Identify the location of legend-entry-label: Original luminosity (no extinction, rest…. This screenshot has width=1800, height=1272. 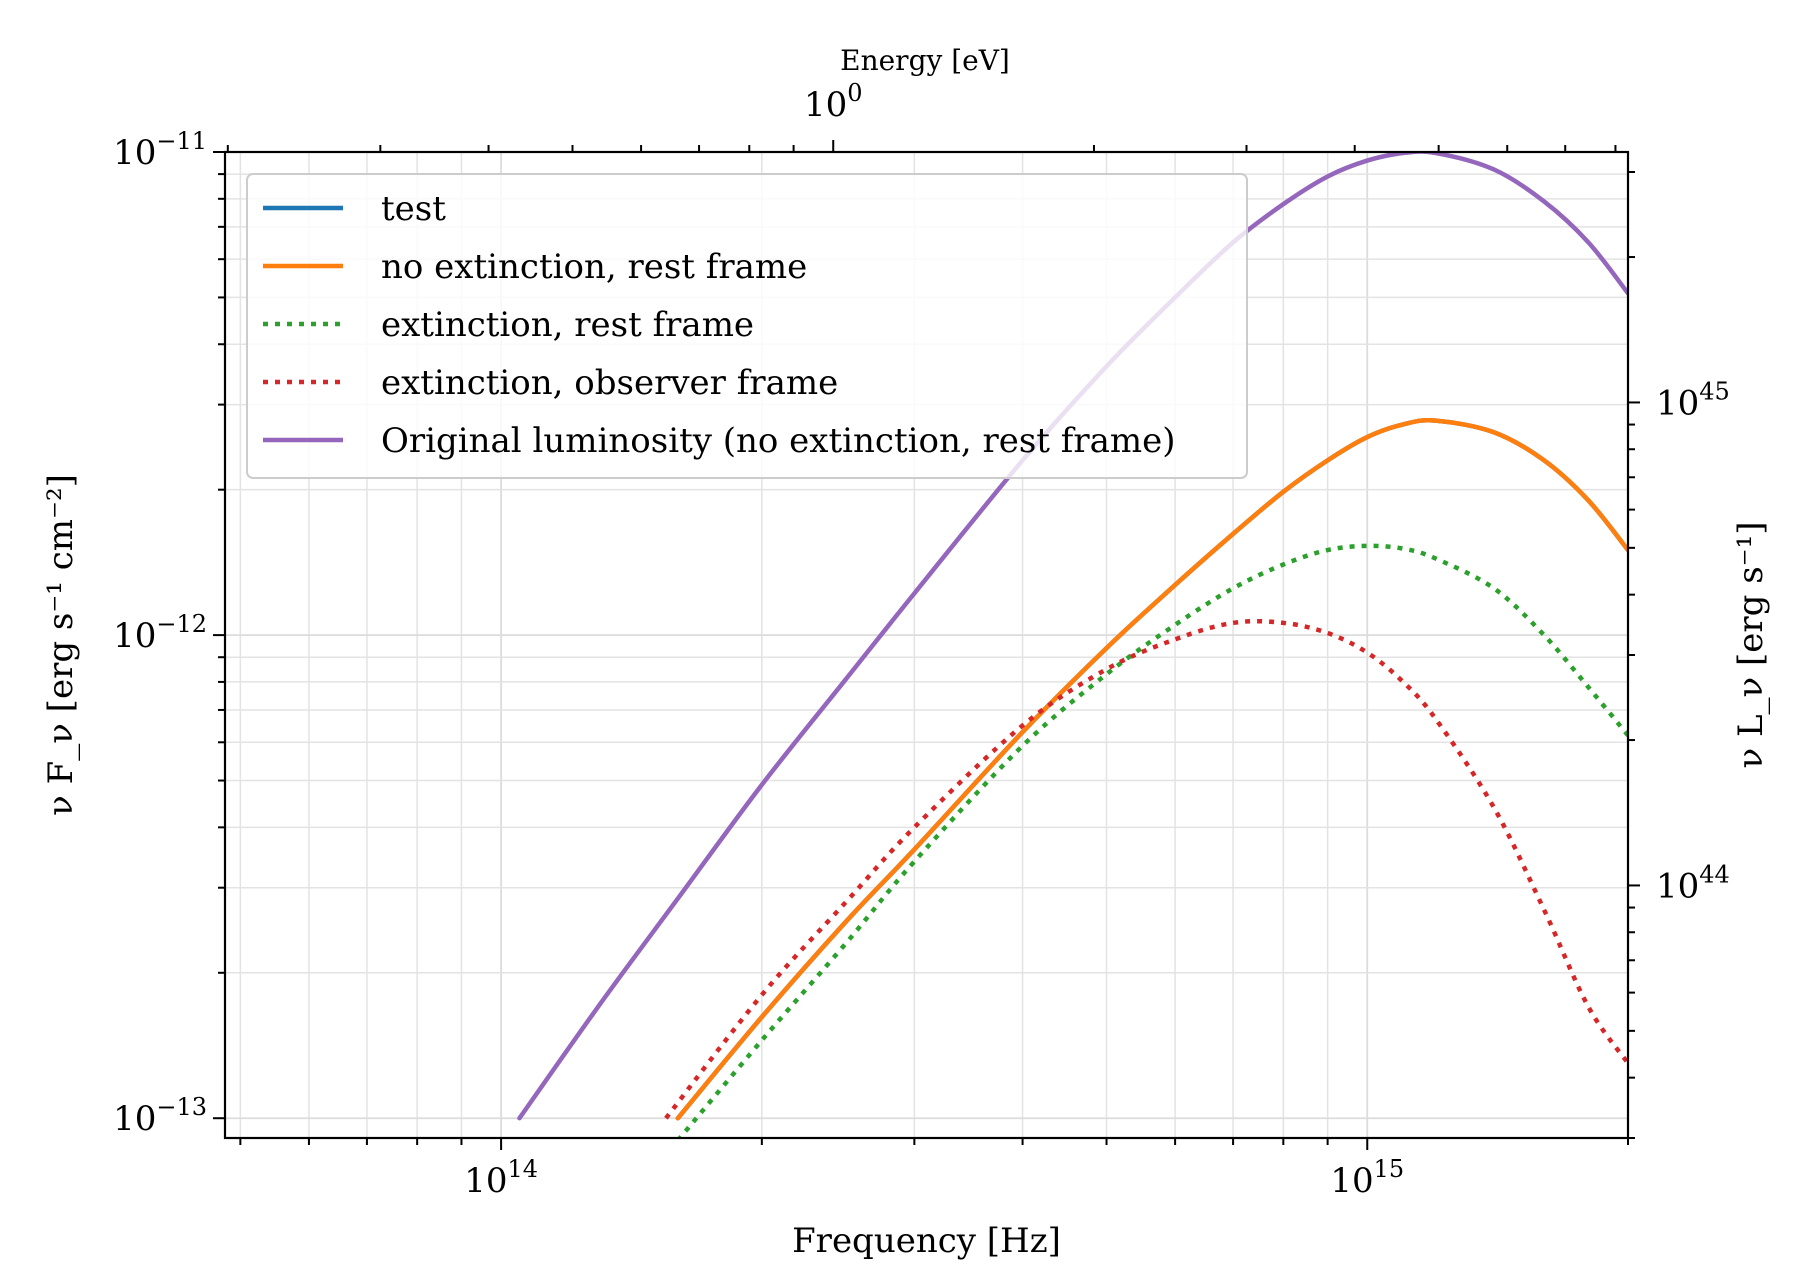
(778, 441).